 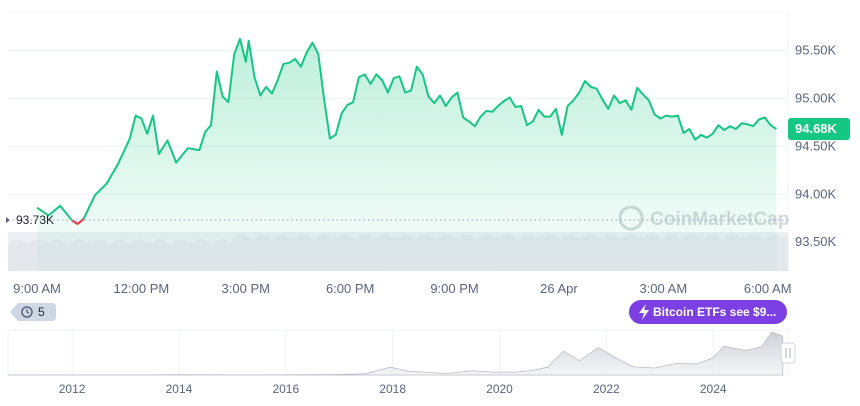 What do you see at coordinates (606, 389) in the screenshot?
I see `navigator-year-label: 2022` at bounding box center [606, 389].